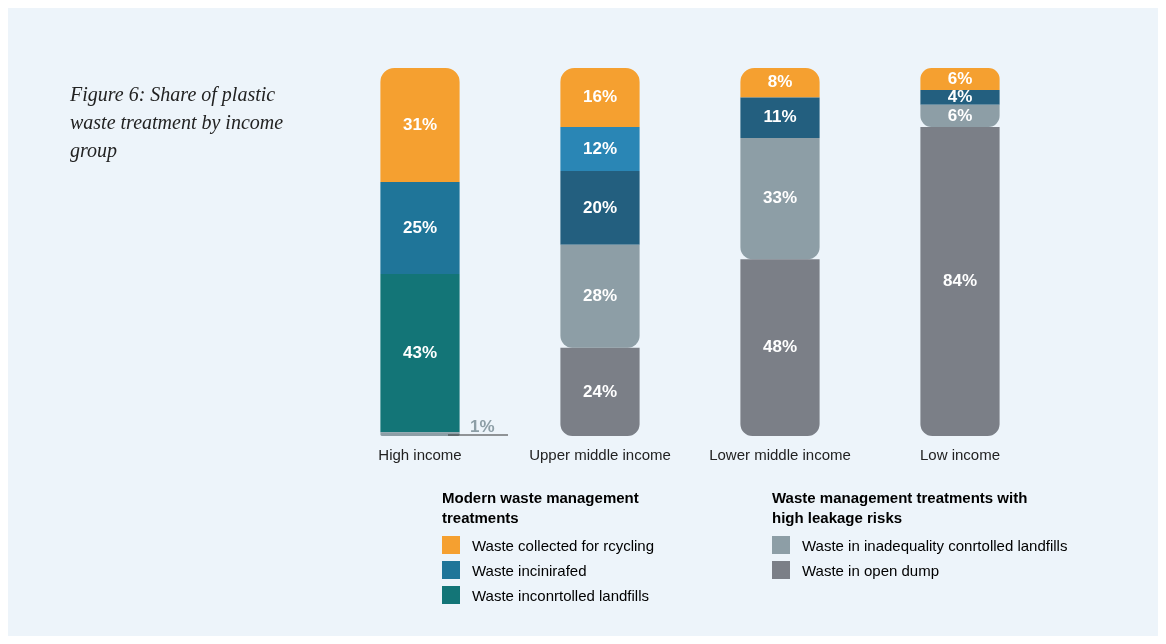 Image resolution: width=1166 pixels, height=644 pixels. I want to click on data-label: 43%, so click(420, 352).